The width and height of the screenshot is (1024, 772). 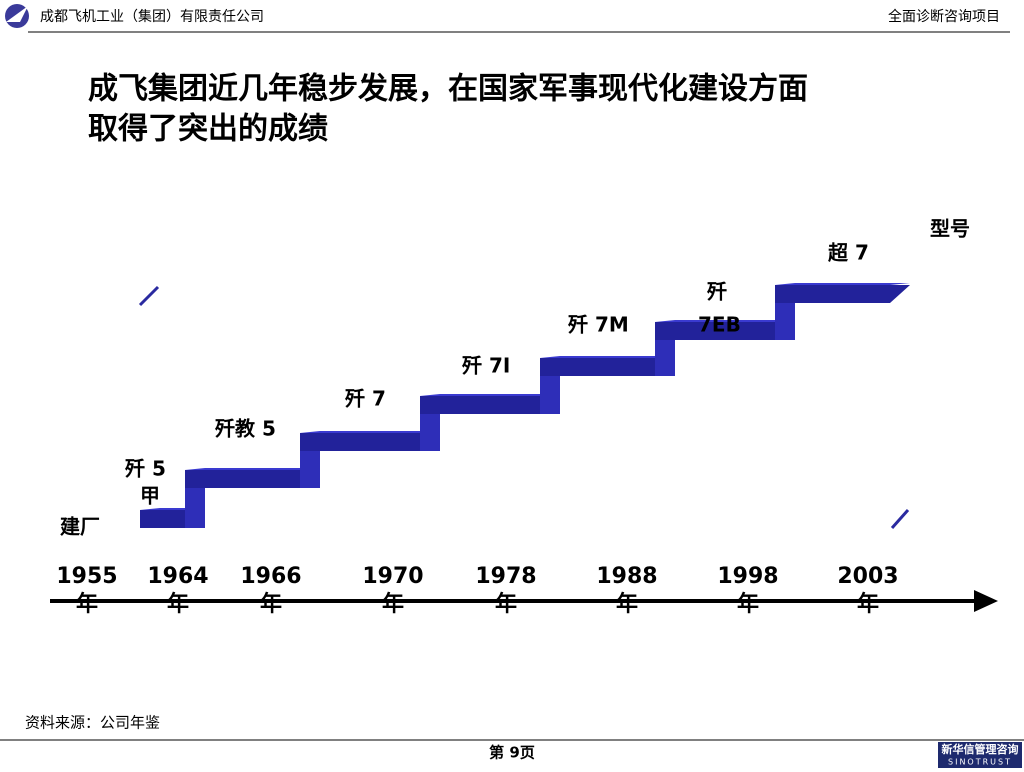 What do you see at coordinates (485, 366) in the screenshot?
I see `milestone-label: 歼 7I` at bounding box center [485, 366].